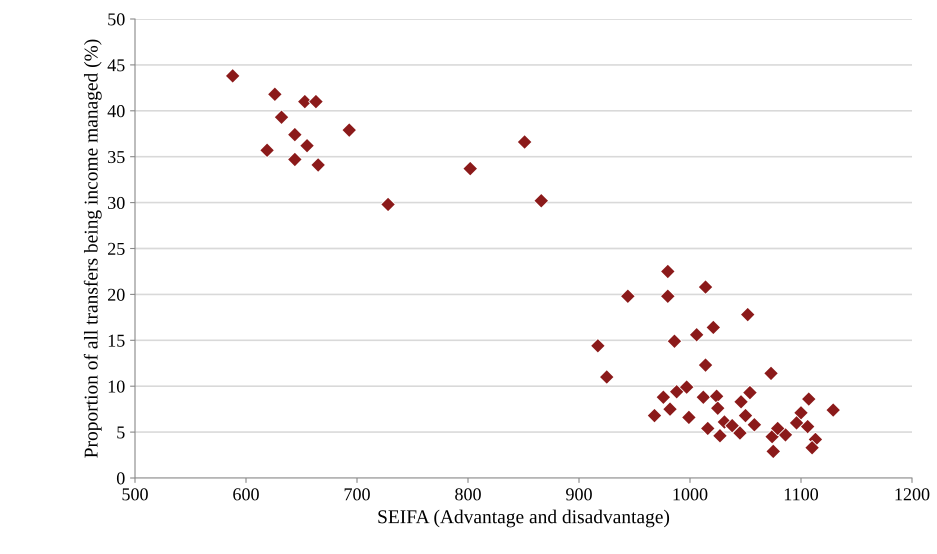 The height and width of the screenshot is (554, 937). I want to click on y-tick-label: 20, so click(116, 294).